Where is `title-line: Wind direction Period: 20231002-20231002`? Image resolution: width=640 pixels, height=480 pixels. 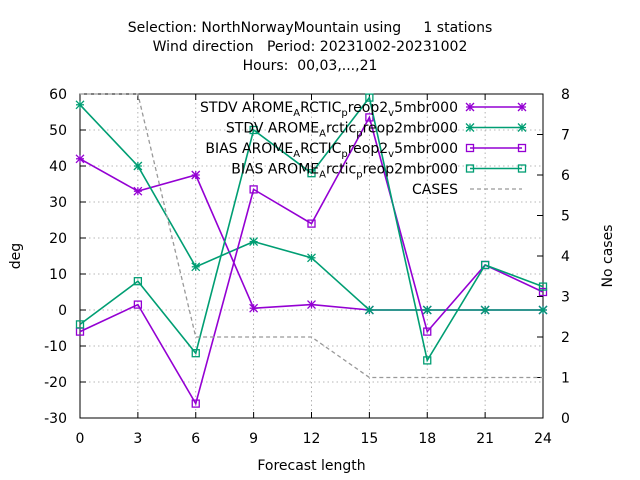
title-line: Wind direction Period: 20231002-20231002 is located at coordinates (310, 47).